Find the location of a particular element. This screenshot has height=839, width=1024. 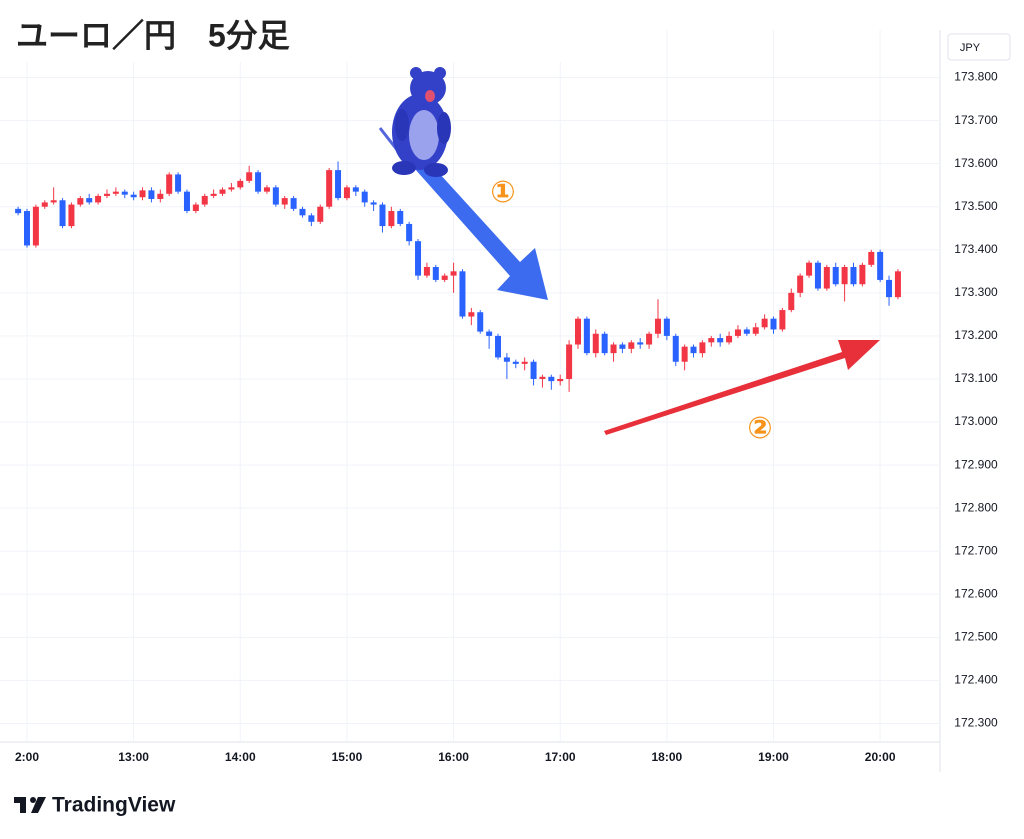

currency-label: JPY is located at coordinates (970, 48).